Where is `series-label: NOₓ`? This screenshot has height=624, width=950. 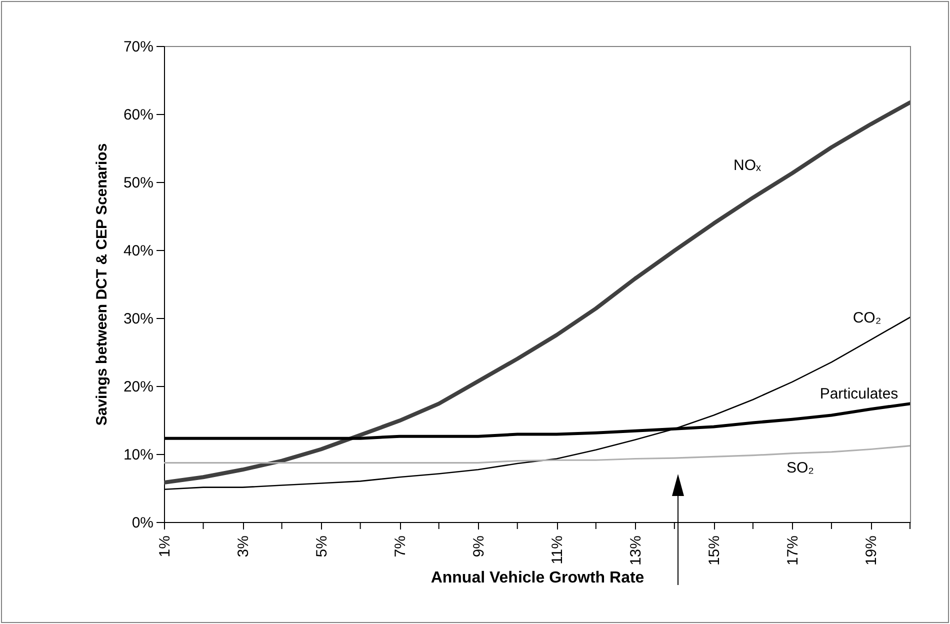 series-label: NOₓ is located at coordinates (747, 165).